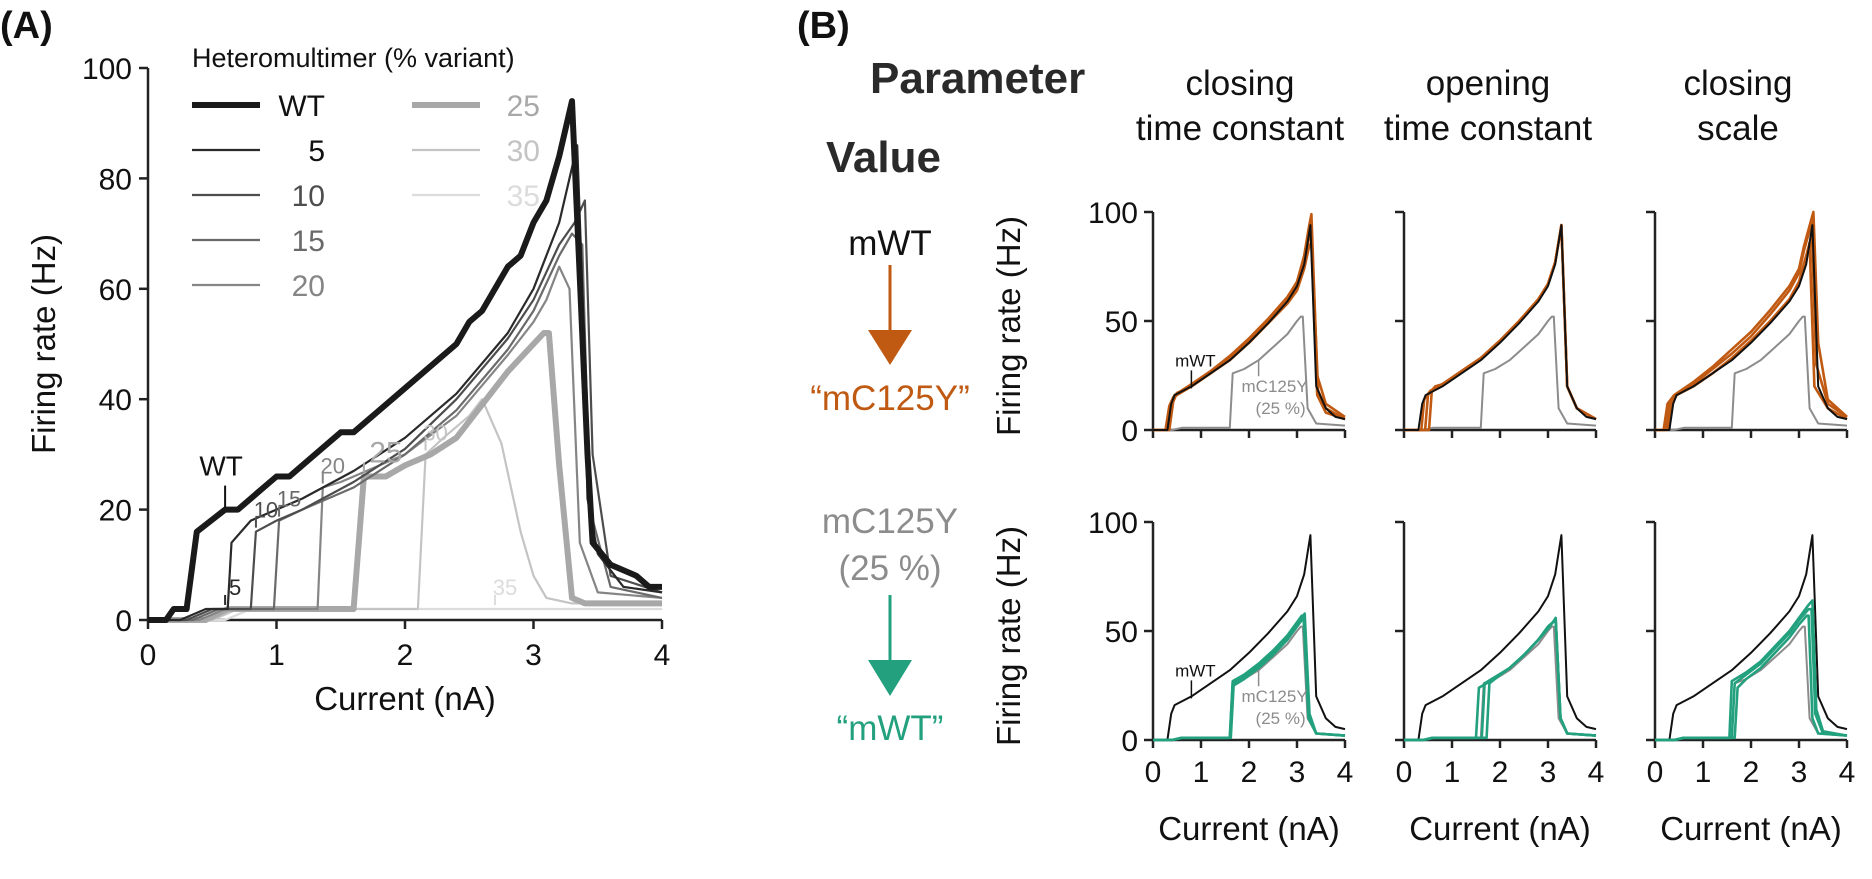  Describe the element at coordinates (289, 499) in the screenshot. I see `series-annotation-label: 15` at that location.